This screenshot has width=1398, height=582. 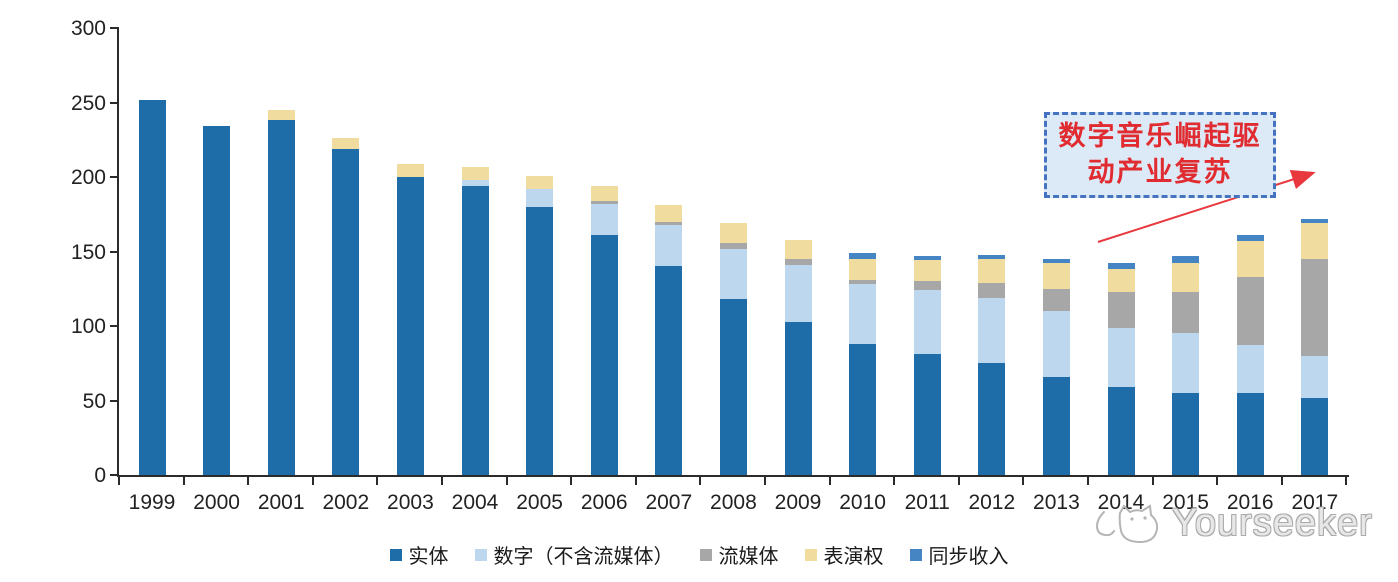 I want to click on stacked-bar-1999, so click(x=152, y=287).